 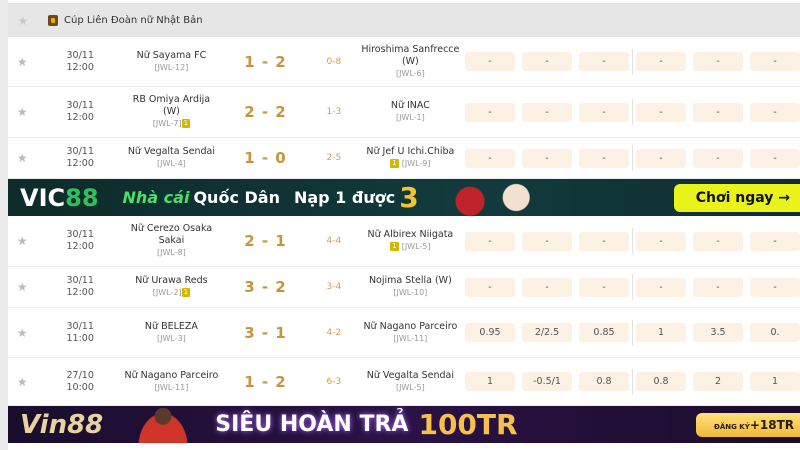 What do you see at coordinates (736, 197) in the screenshot?
I see `play-now-button: Chơi ngay →` at bounding box center [736, 197].